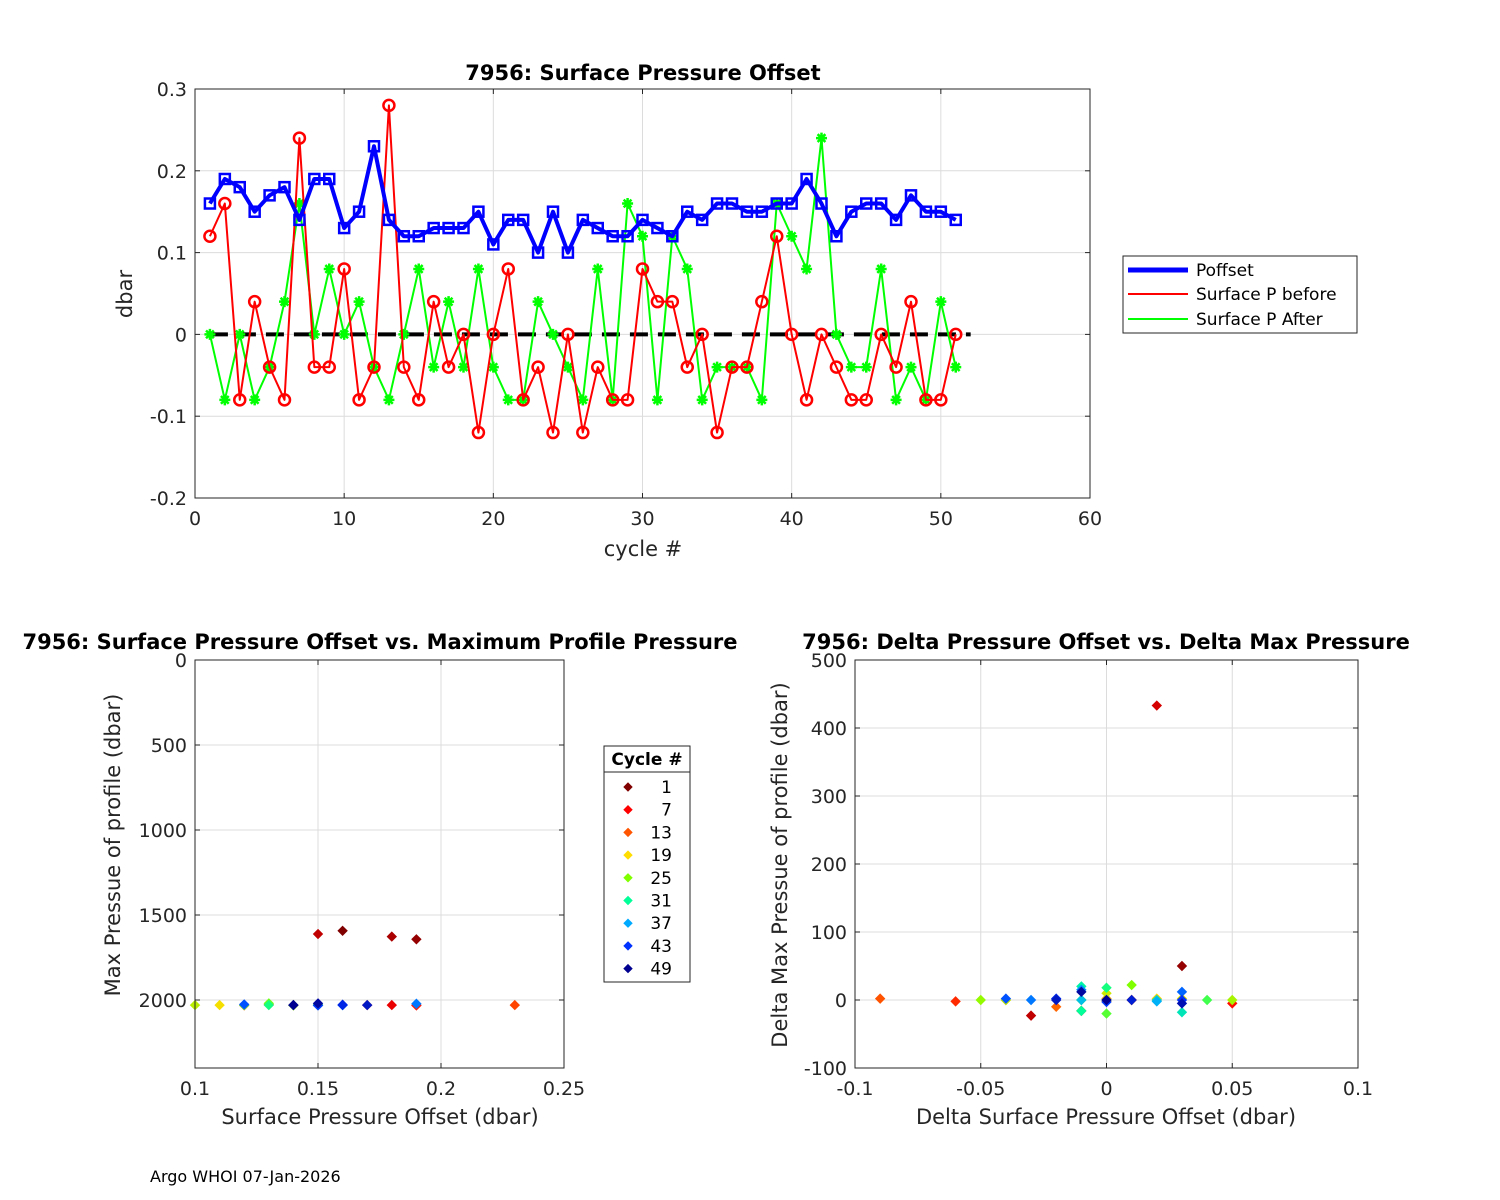 The width and height of the screenshot is (1500, 1200). I want to click on chart3-xtick-label: 0, so click(1106, 1089).